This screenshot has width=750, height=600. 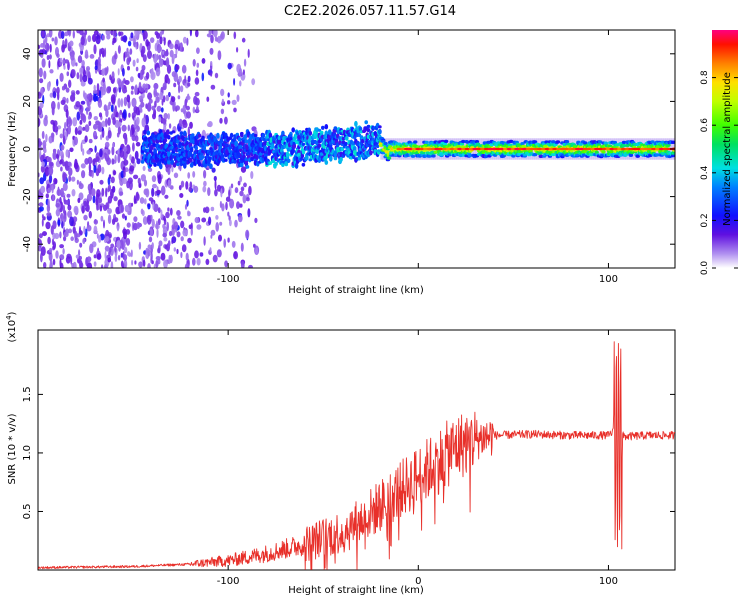 What do you see at coordinates (356, 290) in the screenshot?
I see `spectrogram-x-label: Height of straight line (km)` at bounding box center [356, 290].